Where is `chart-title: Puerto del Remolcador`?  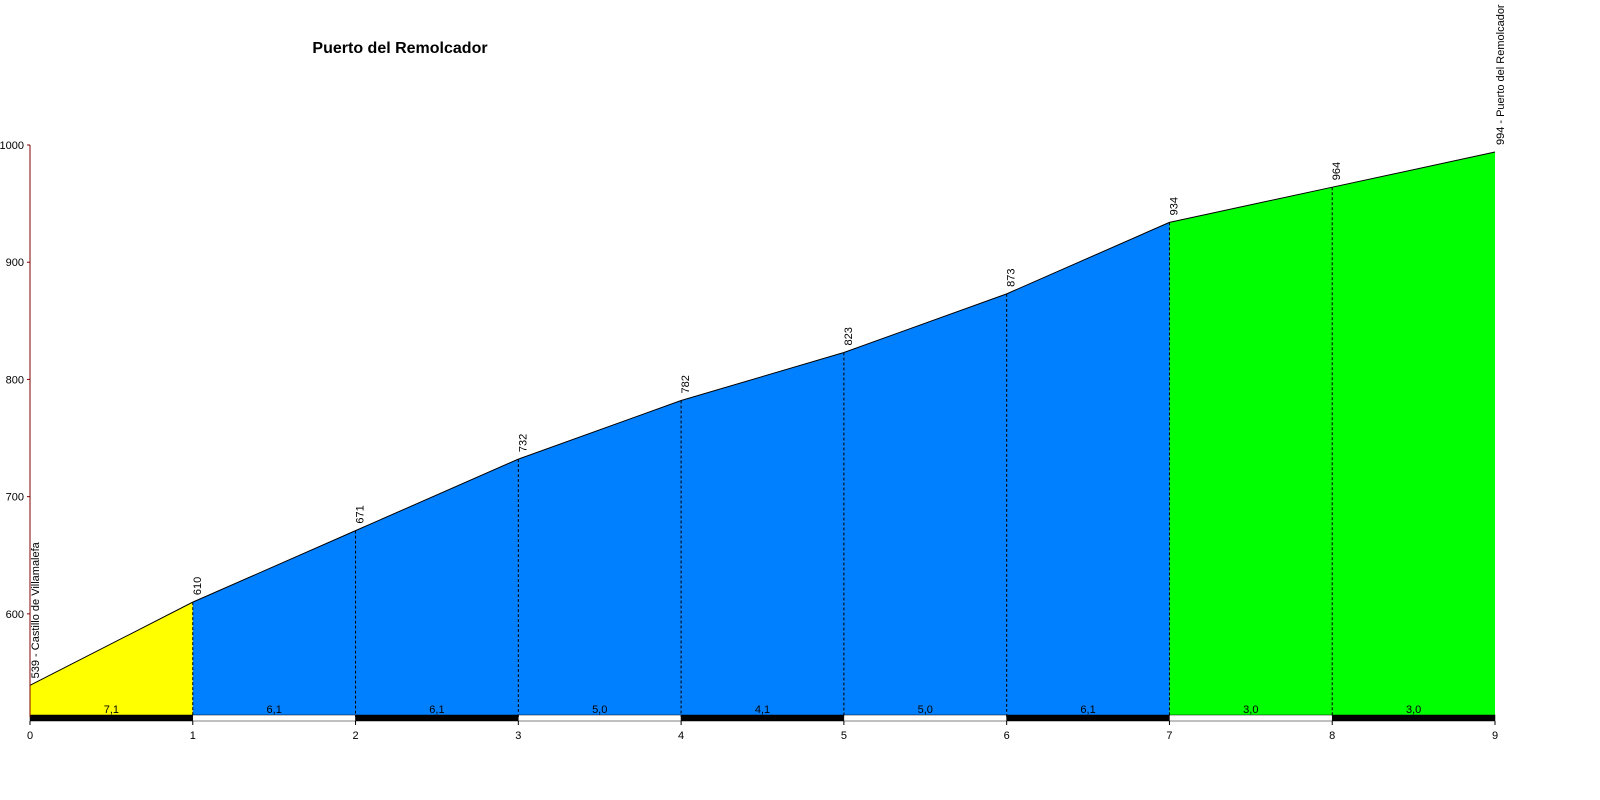 chart-title: Puerto del Remolcador is located at coordinates (399, 48).